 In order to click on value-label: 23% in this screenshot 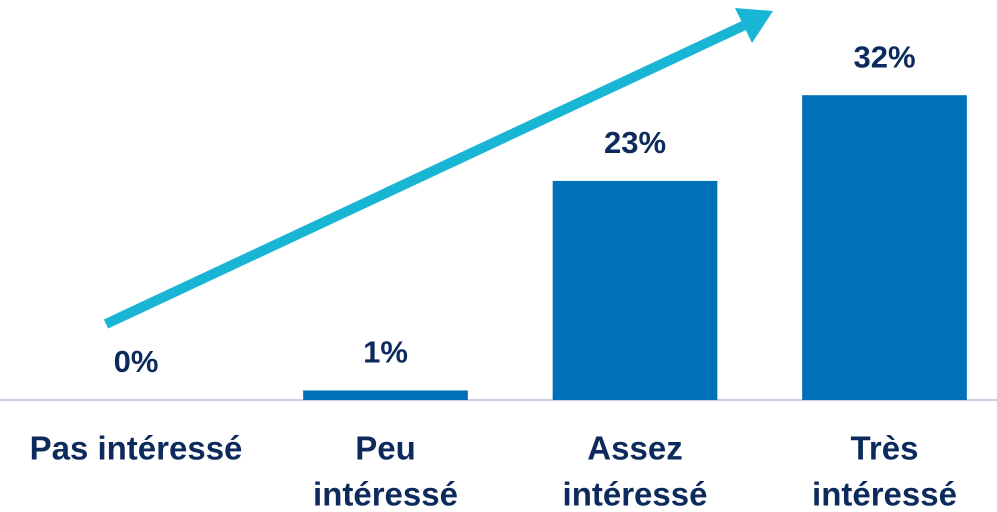, I will do `click(635, 142)`.